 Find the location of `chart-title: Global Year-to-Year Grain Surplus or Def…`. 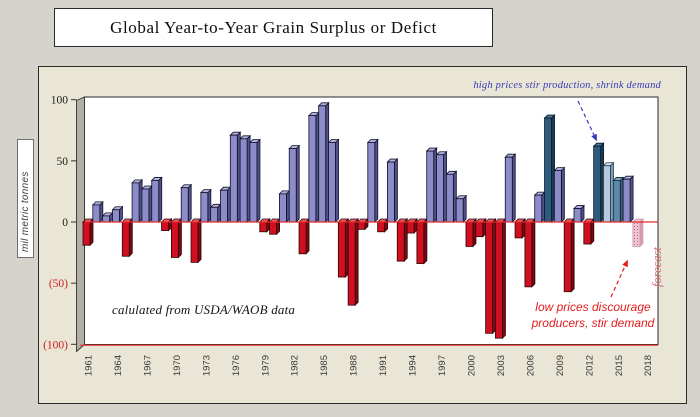

chart-title: Global Year-to-Year Grain Surplus or Def… is located at coordinates (273, 27).